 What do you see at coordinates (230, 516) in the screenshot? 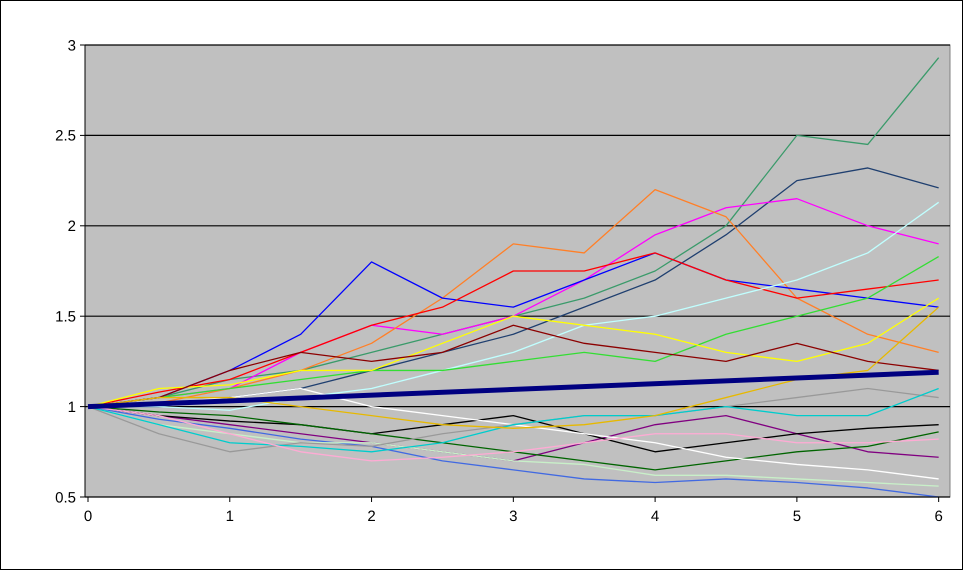
I see `x-tick-label: 1` at bounding box center [230, 516].